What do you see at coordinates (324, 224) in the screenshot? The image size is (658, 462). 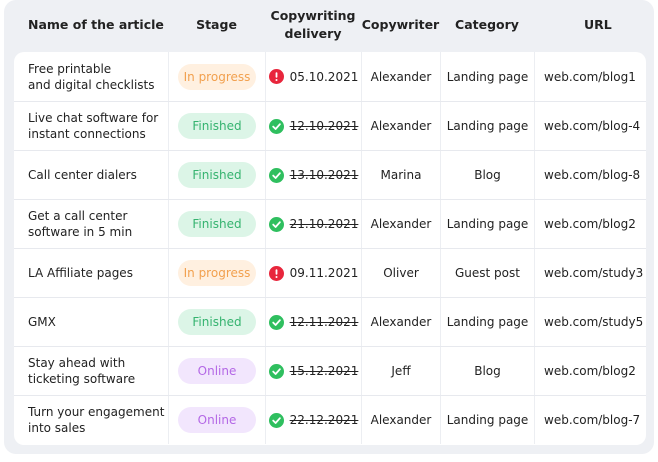 I see `delivery-date: 21.10.2021` at bounding box center [324, 224].